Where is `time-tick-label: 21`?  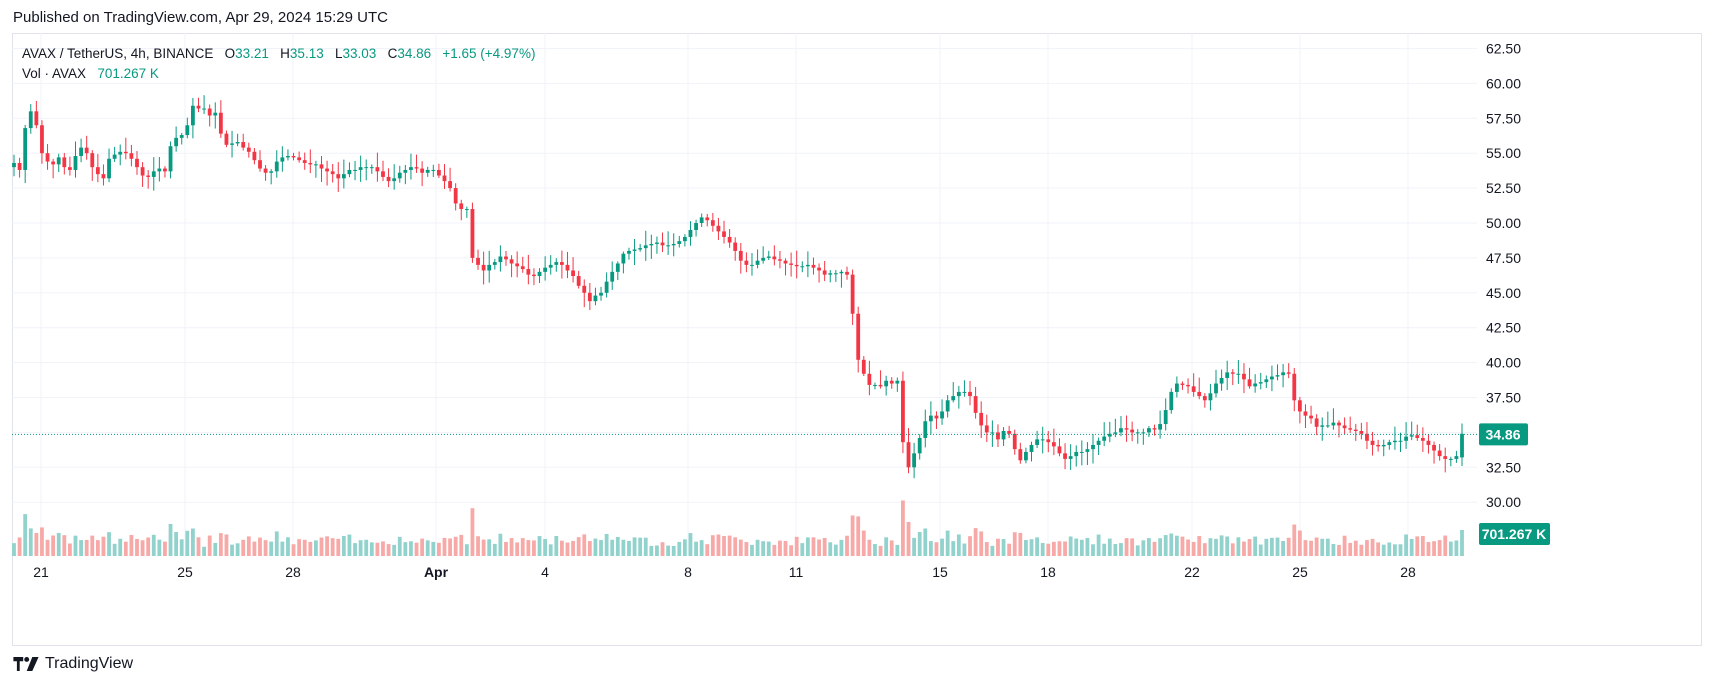
time-tick-label: 21 is located at coordinates (41, 572).